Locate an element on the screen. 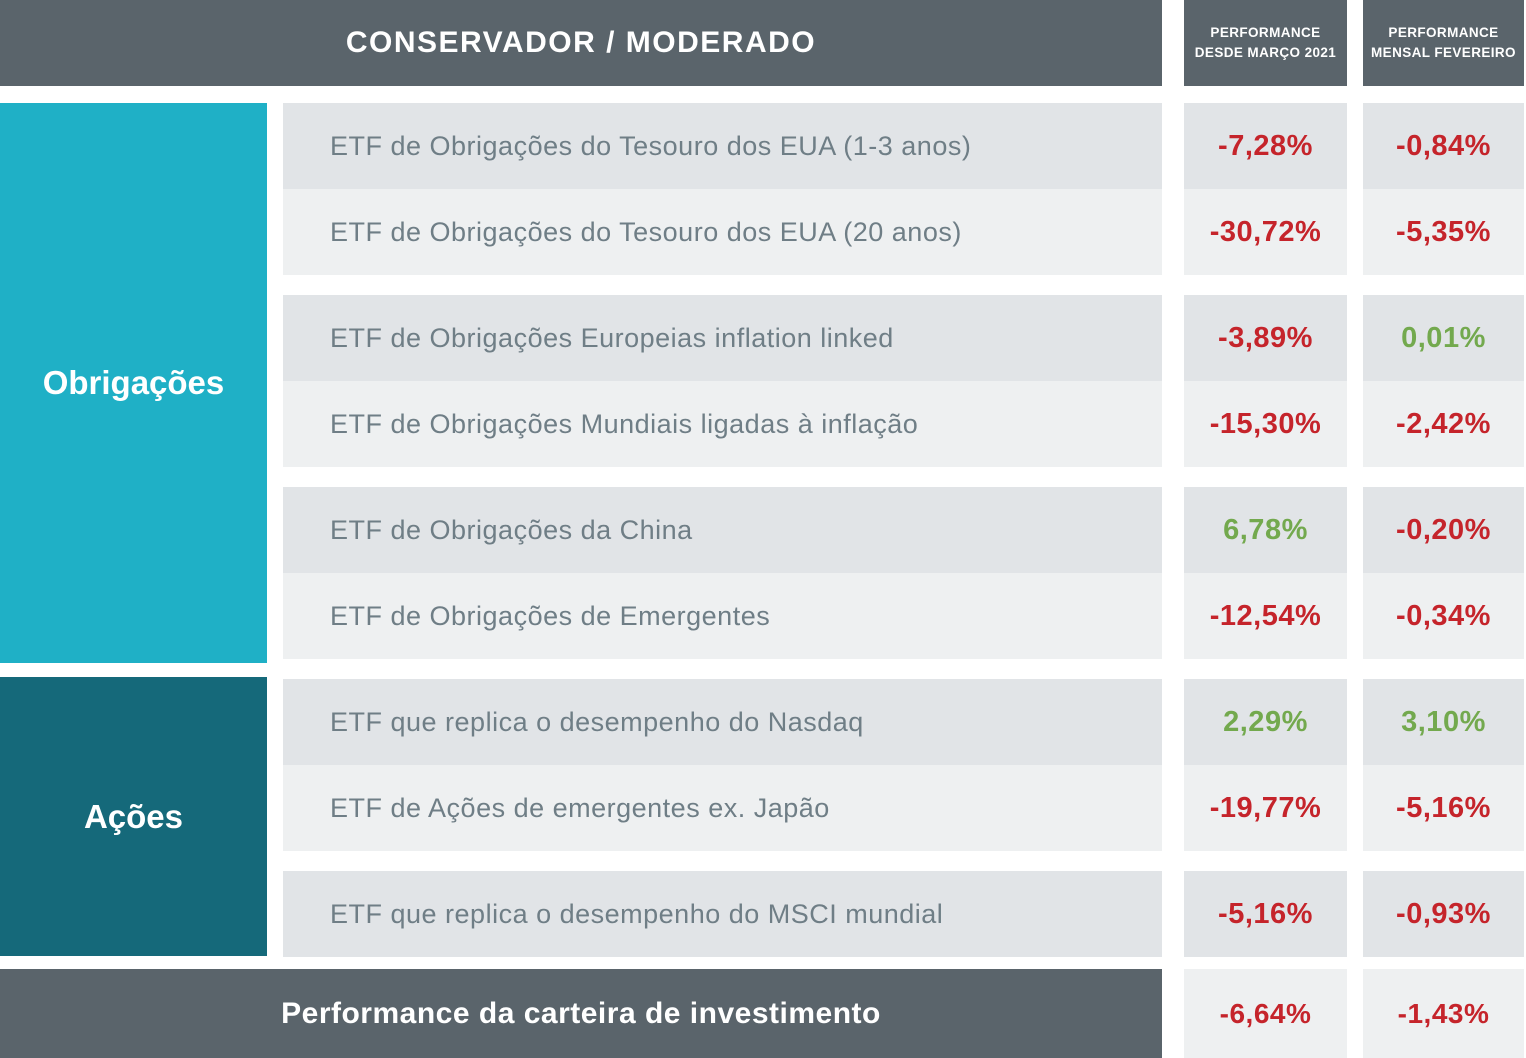  monthly-value: -0,84% is located at coordinates (1443, 146).